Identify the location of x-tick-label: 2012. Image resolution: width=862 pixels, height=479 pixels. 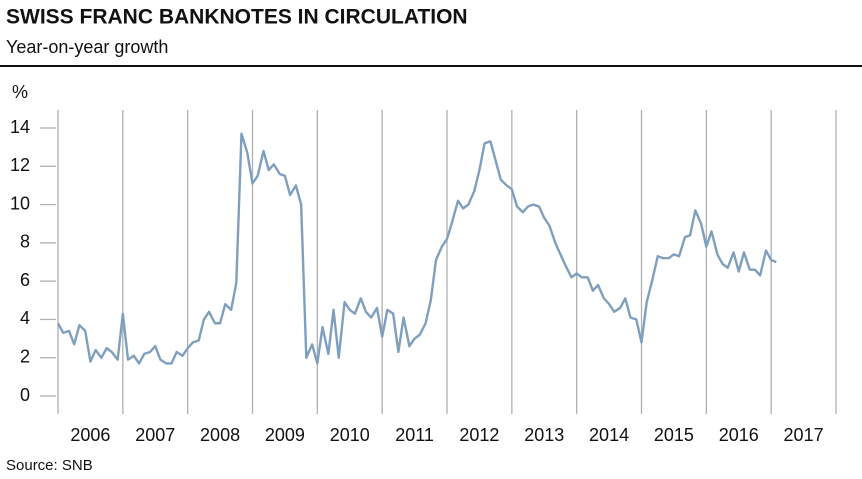
(479, 435).